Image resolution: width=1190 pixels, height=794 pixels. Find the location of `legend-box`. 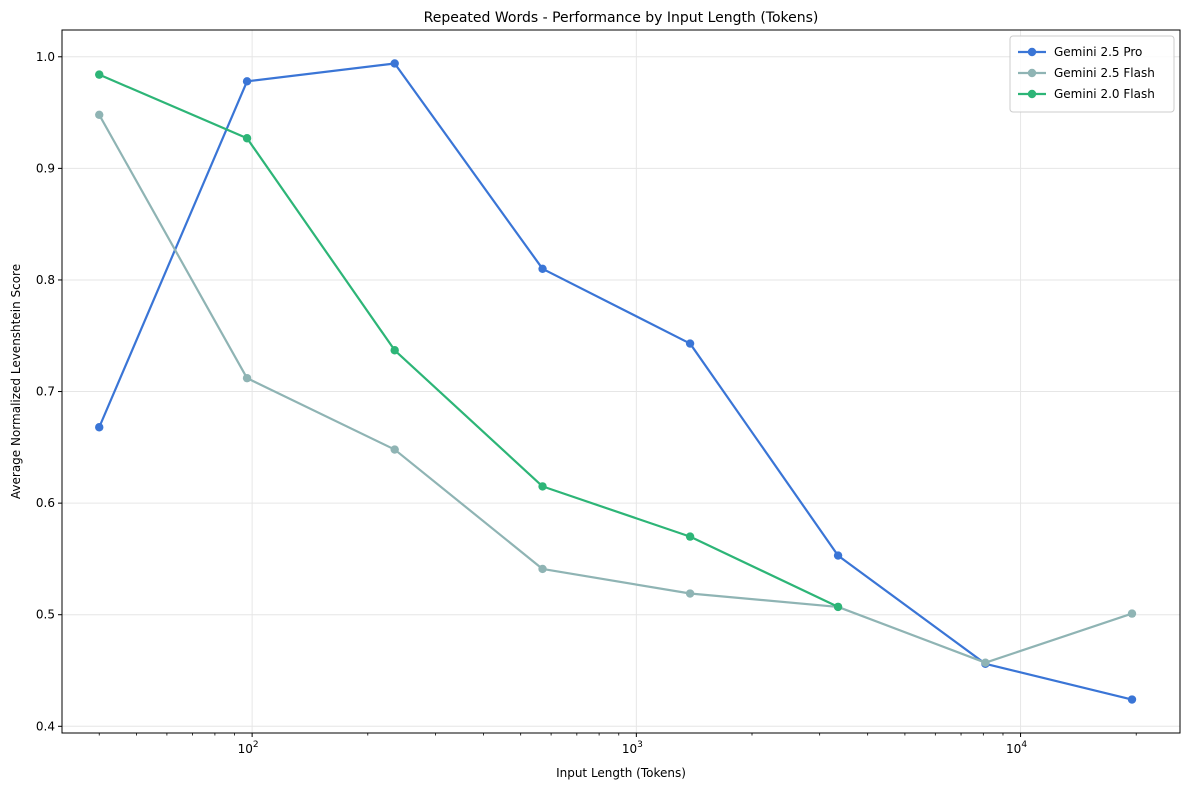

legend-box is located at coordinates (1092, 74).